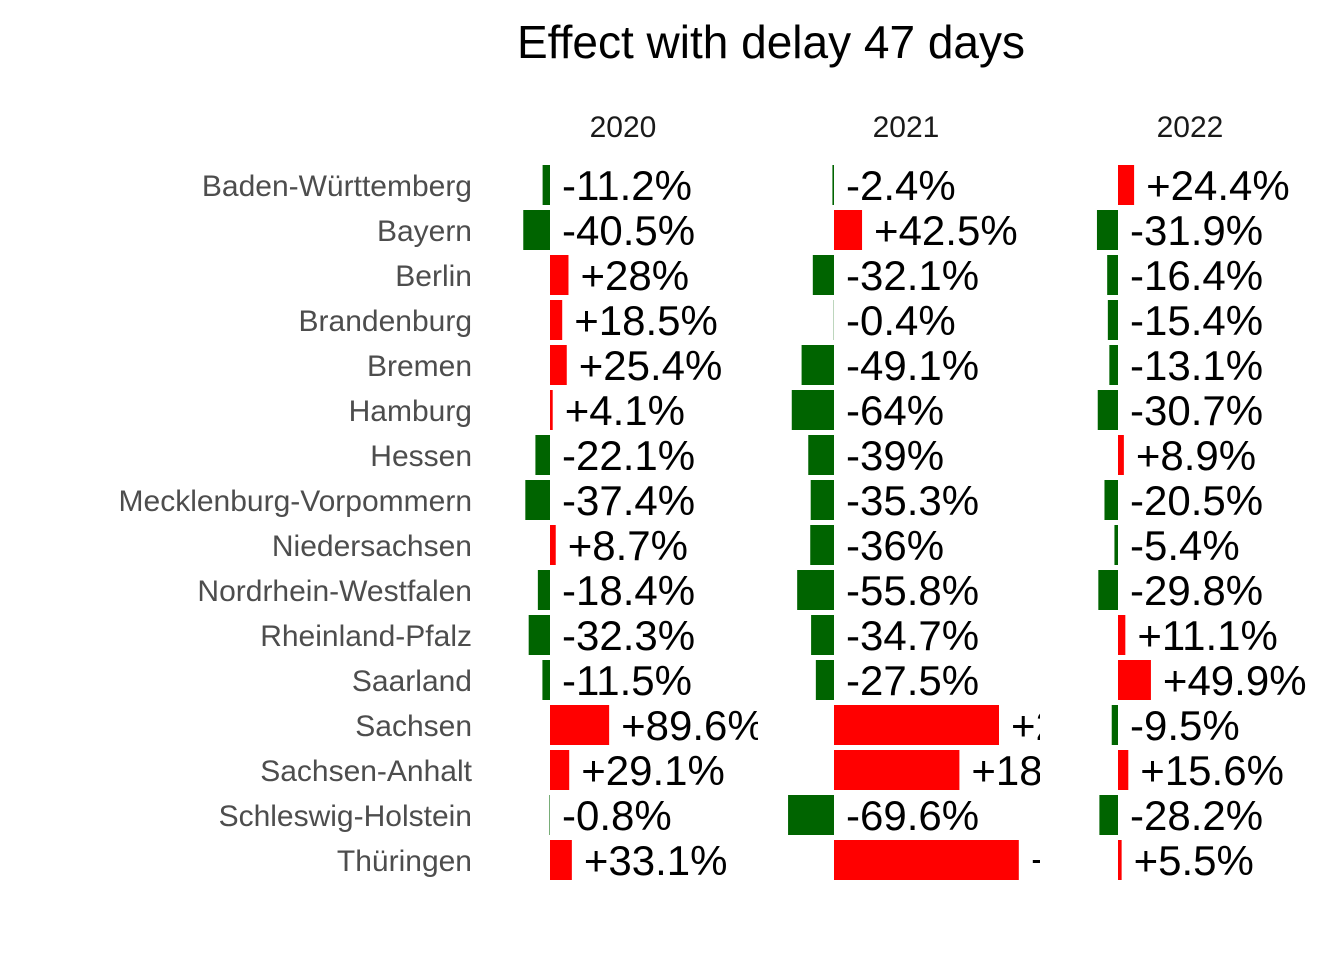 Image resolution: width=1344 pixels, height=960 pixels. I want to click on data-label: +11.1%, so click(1207, 635).